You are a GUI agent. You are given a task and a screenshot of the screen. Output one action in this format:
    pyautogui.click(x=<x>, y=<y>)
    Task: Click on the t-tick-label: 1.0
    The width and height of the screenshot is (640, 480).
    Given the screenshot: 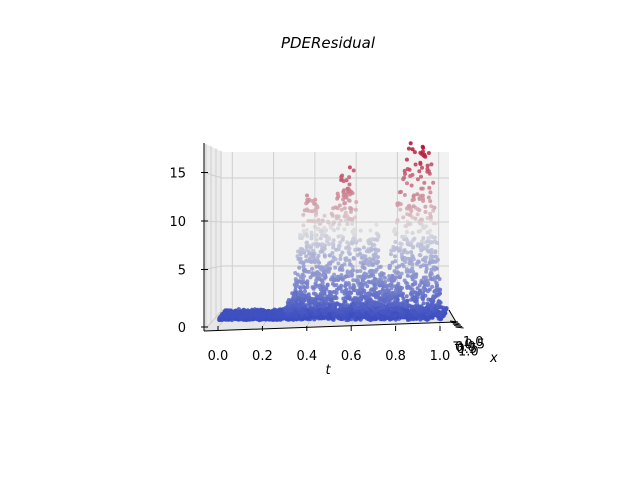 What is the action you would take?
    pyautogui.click(x=440, y=356)
    